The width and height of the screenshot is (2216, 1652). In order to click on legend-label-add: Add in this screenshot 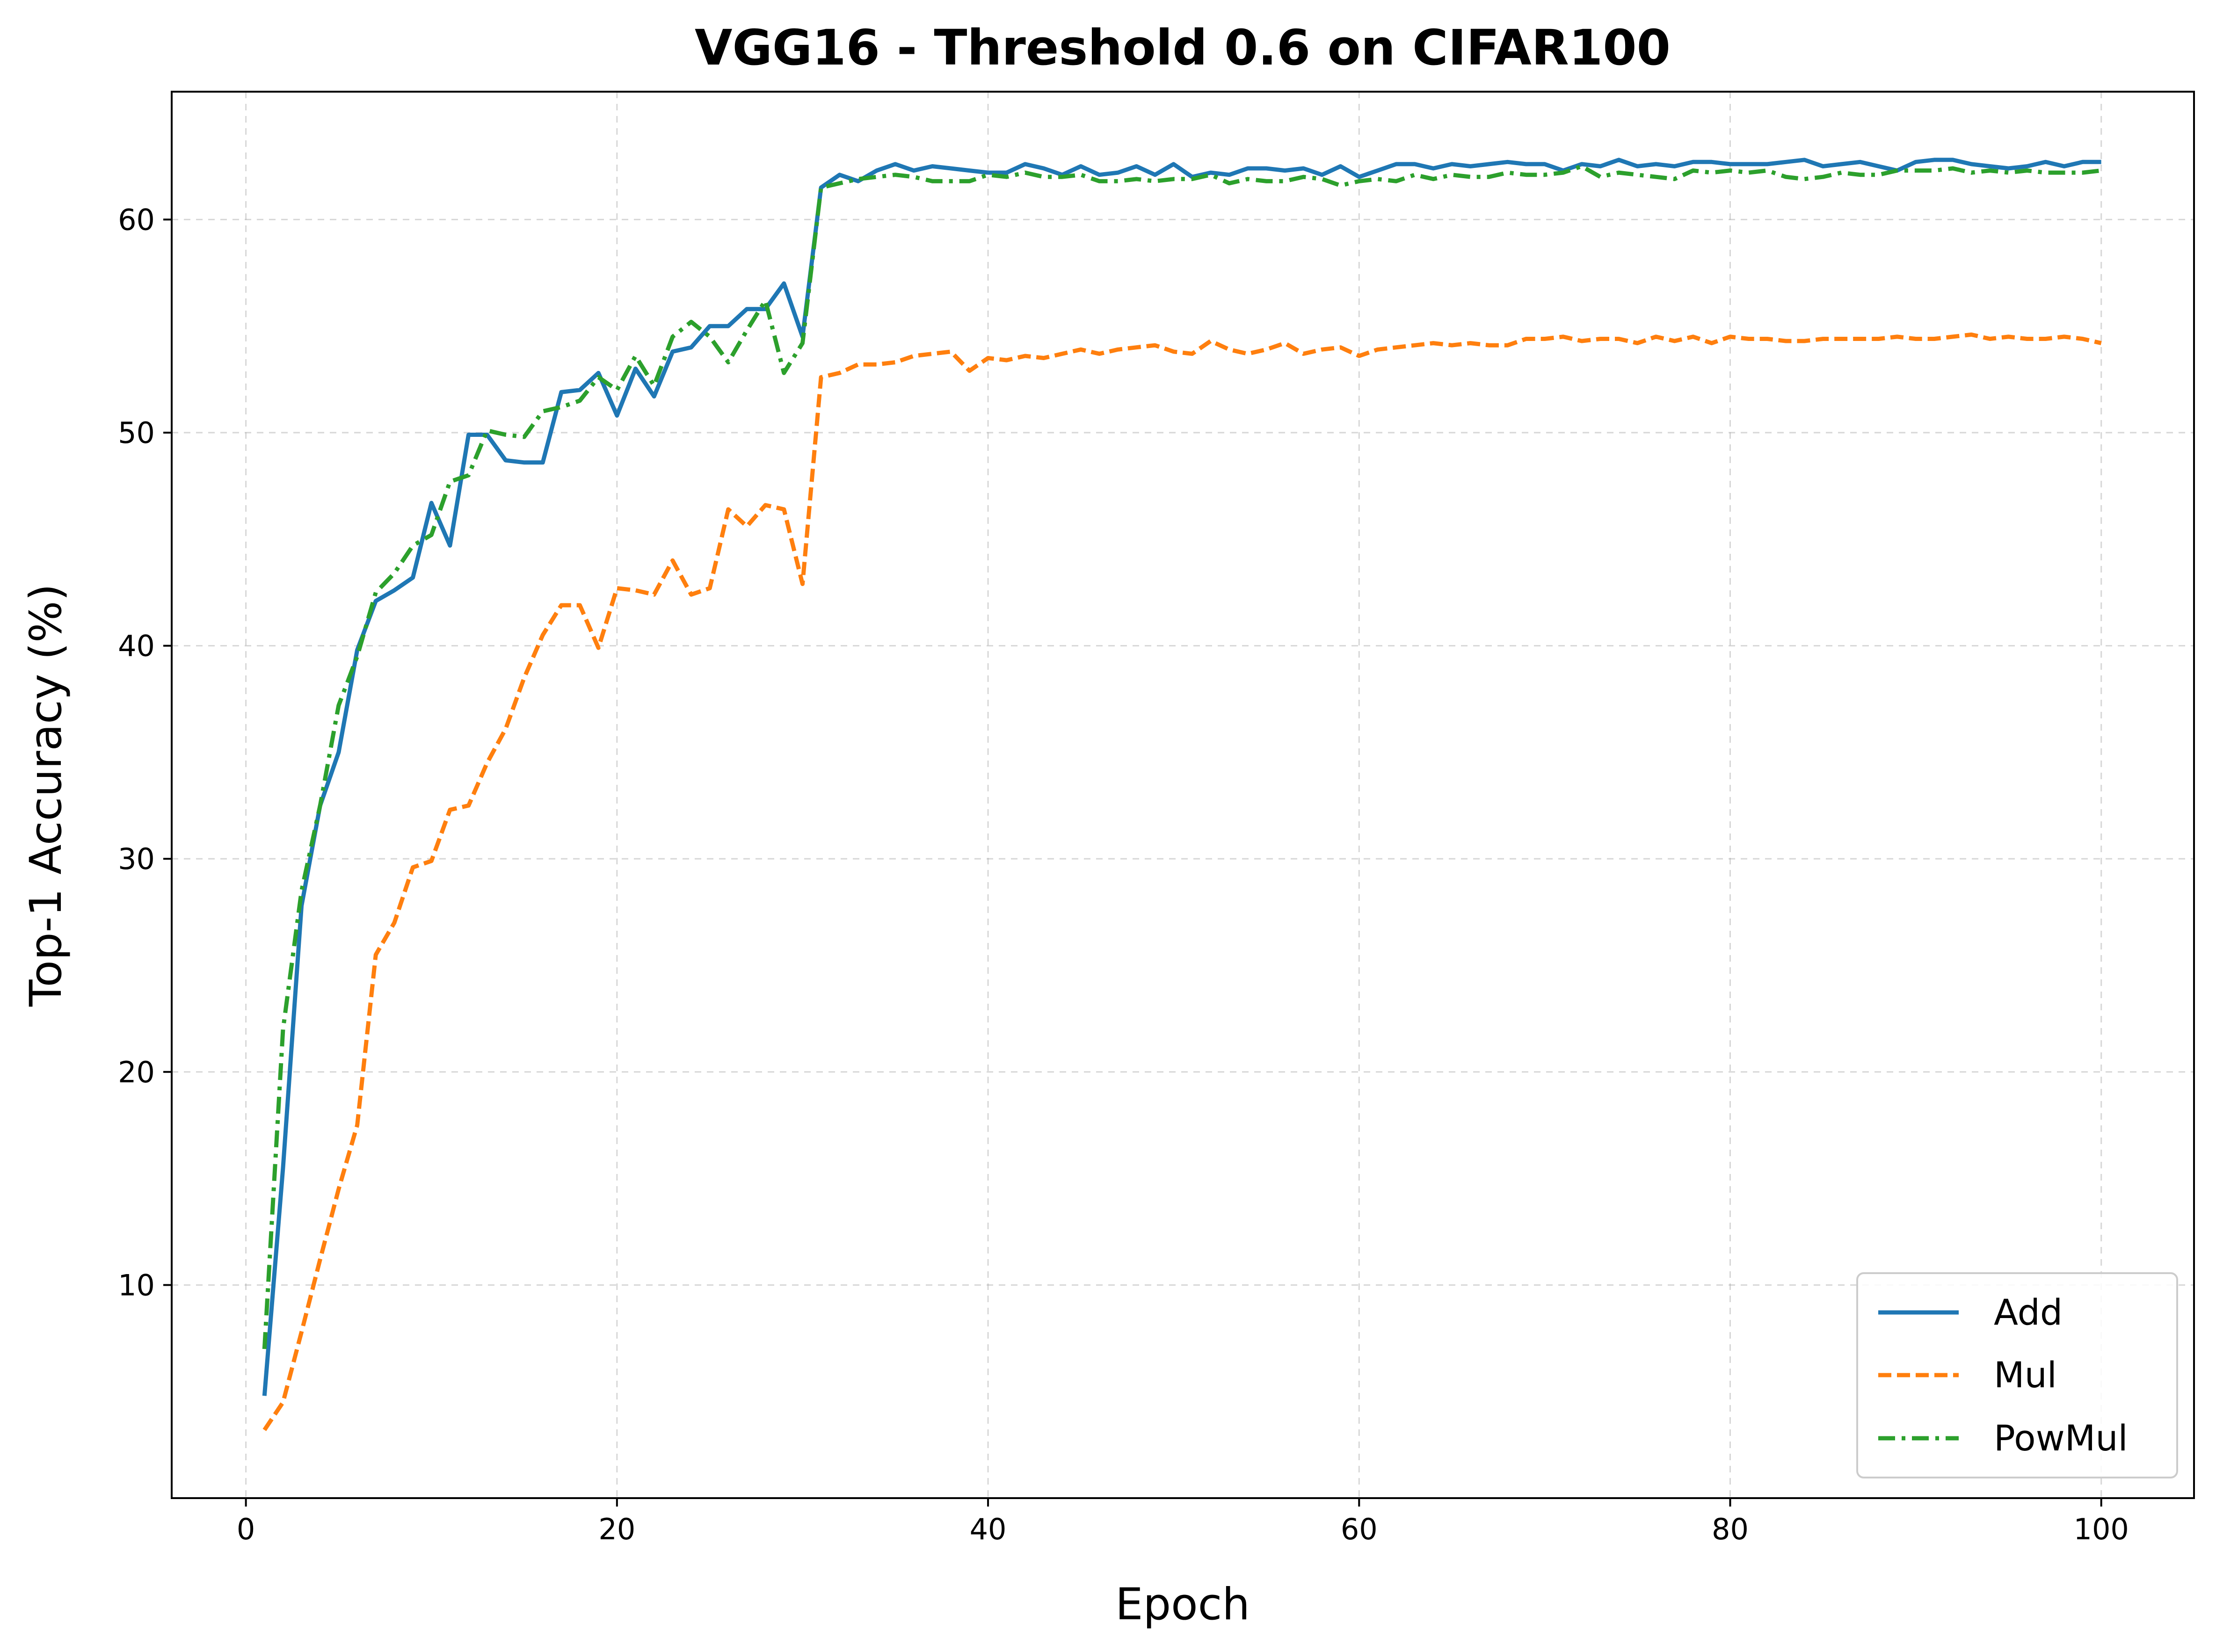, I will do `click(2028, 1312)`.